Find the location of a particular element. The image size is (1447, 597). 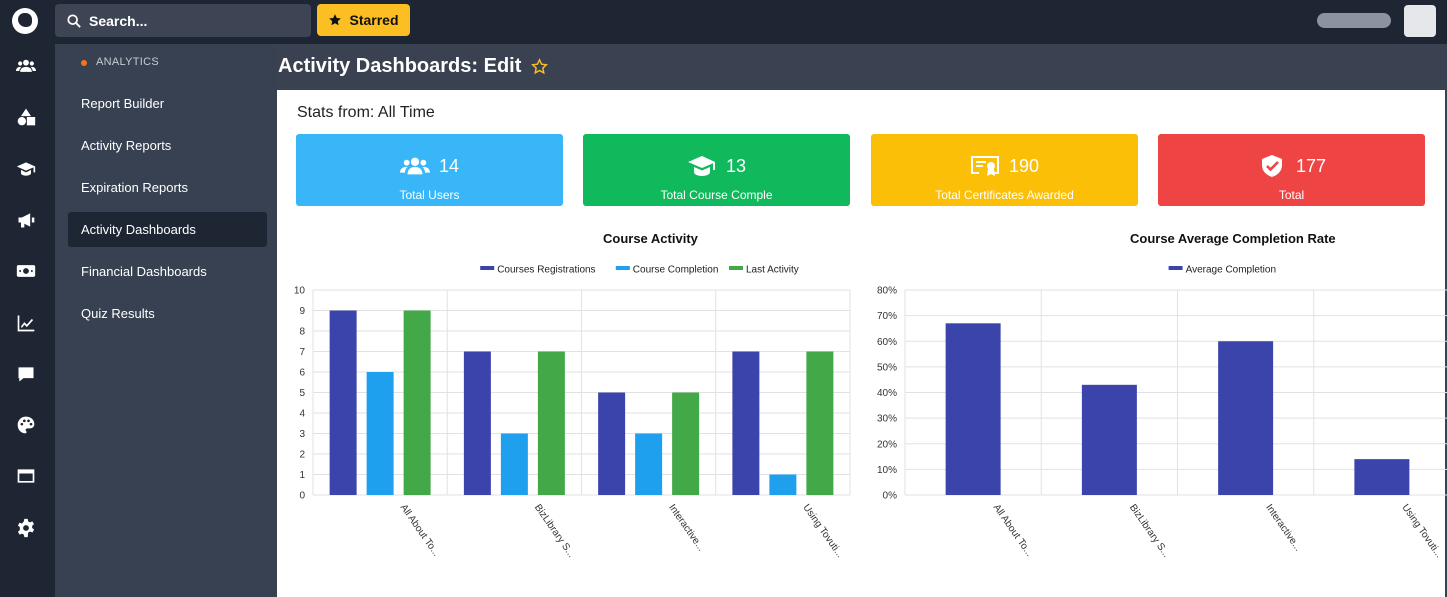

app-logo-icon is located at coordinates (25, 21).